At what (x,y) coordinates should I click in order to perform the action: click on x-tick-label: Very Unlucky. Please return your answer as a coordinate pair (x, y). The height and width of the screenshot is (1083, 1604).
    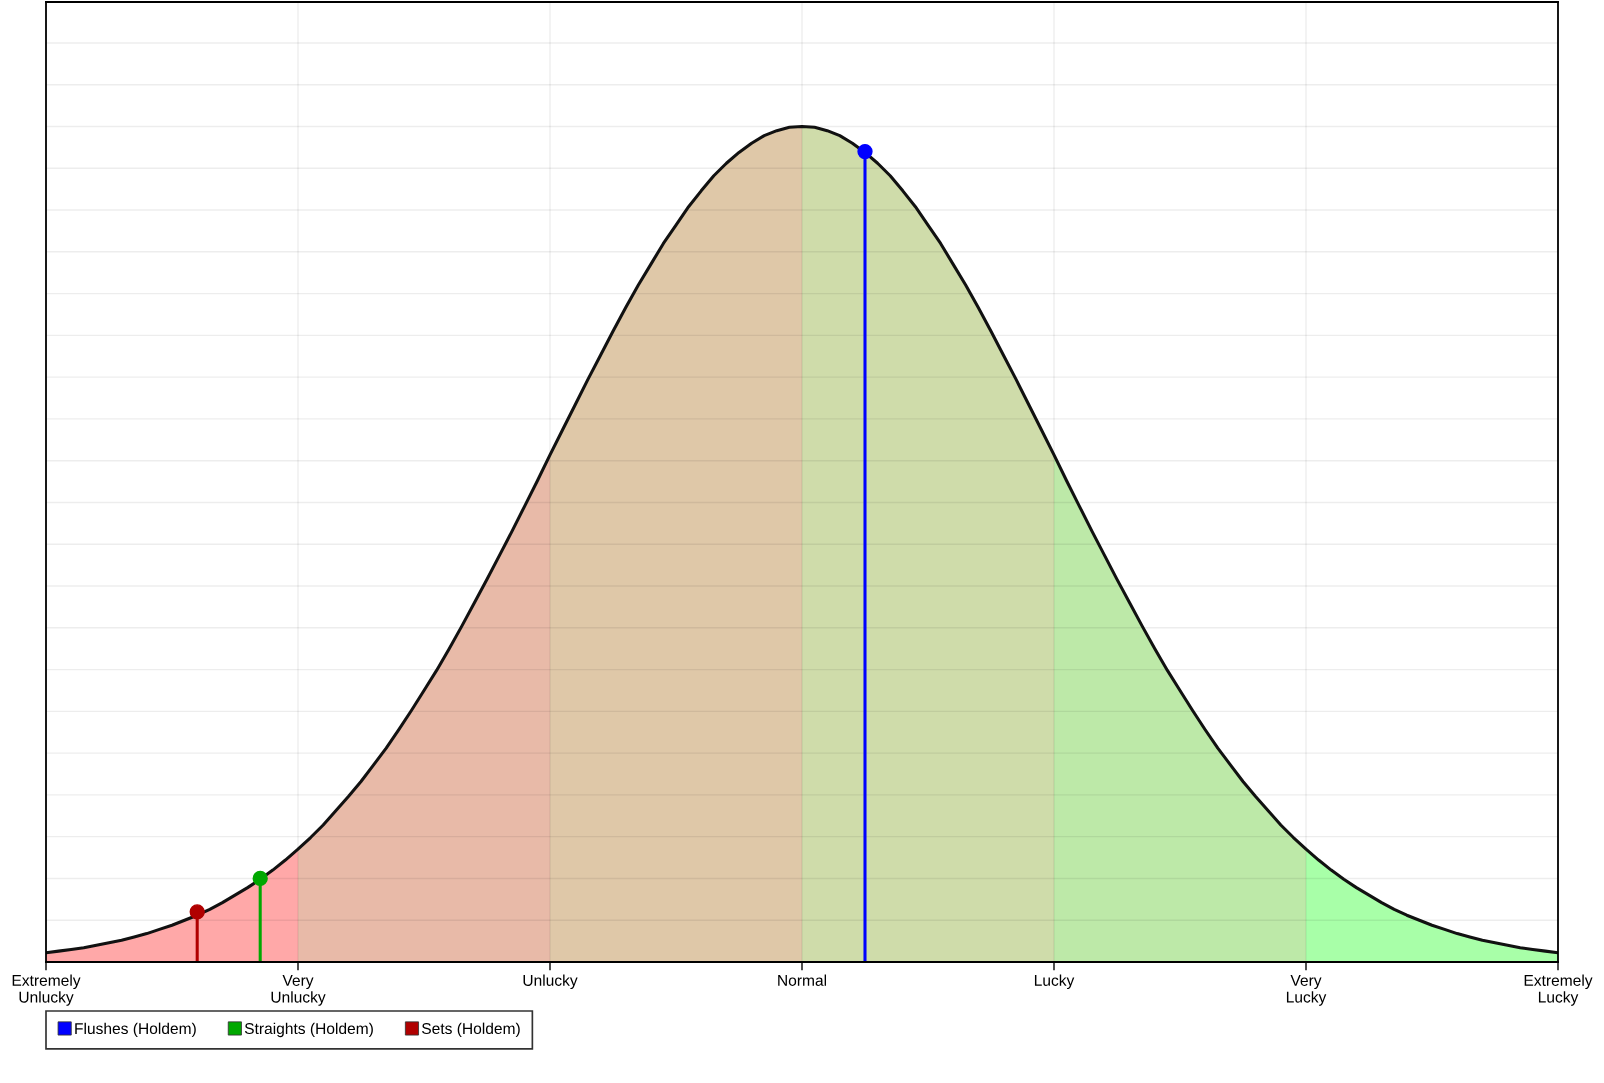
    Looking at the image, I should click on (298, 990).